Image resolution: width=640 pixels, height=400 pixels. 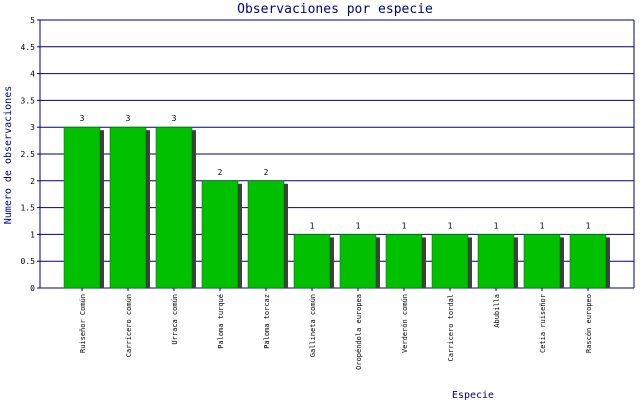 I want to click on y-tick-label: 4, so click(x=32, y=74).